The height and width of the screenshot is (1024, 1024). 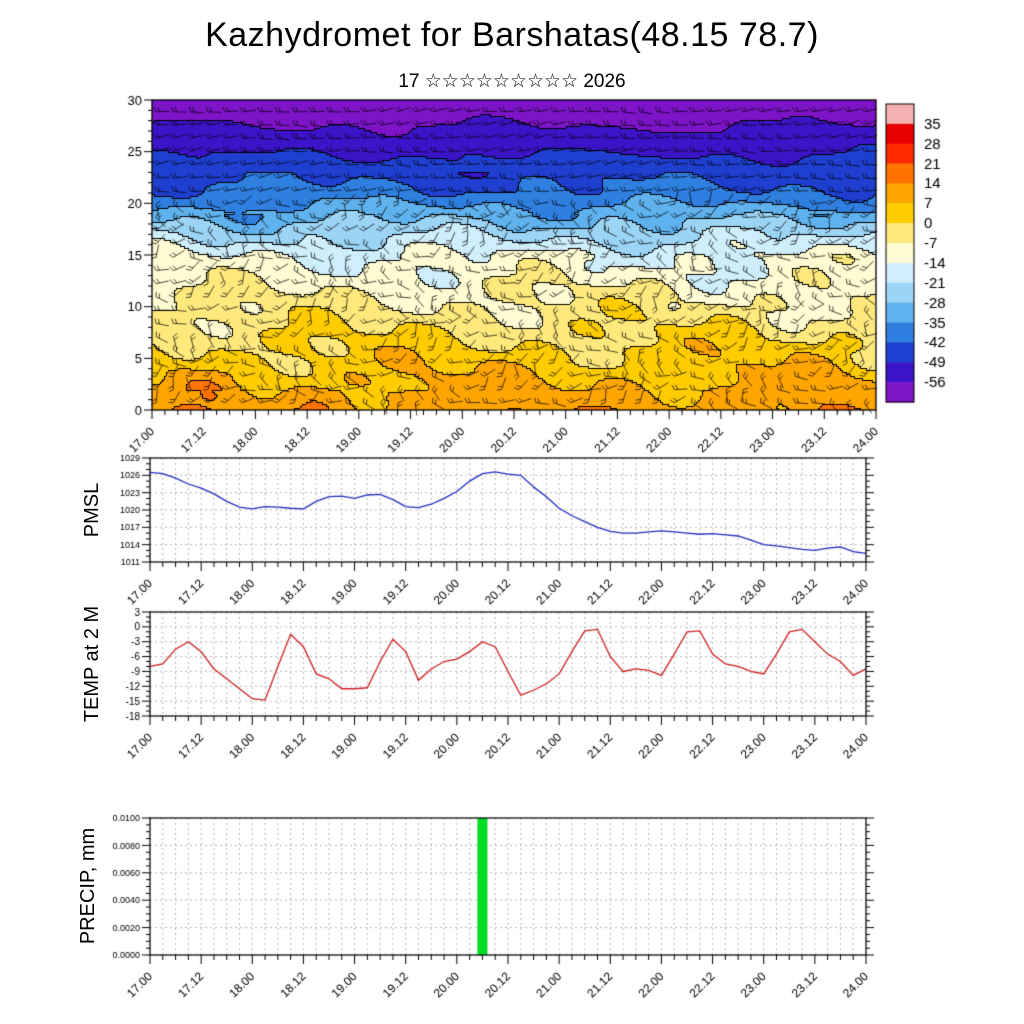 I want to click on date-subtitle: 17 ☆☆☆☆☆☆☆☆☆ 2026, so click(x=512, y=81).